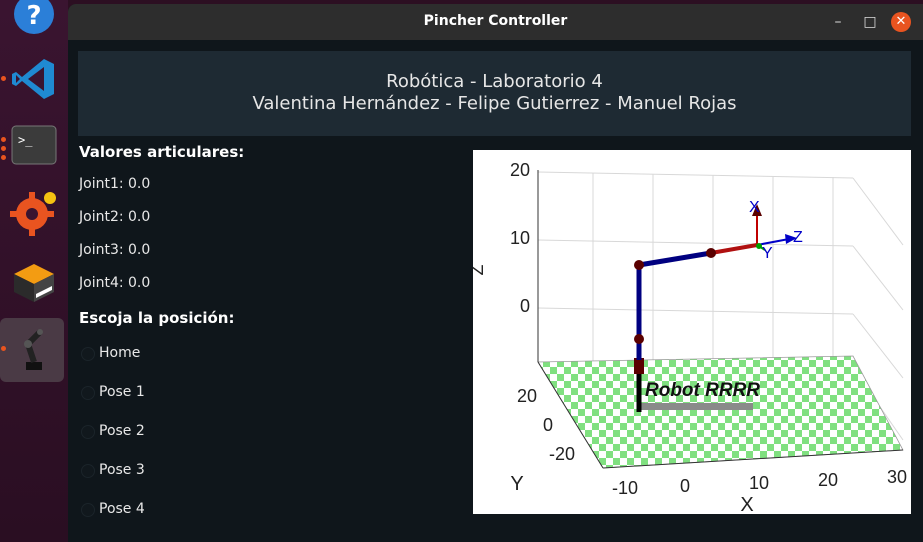 The height and width of the screenshot is (542, 923). Describe the element at coordinates (901, 22) in the screenshot. I see `close-button: ✕` at that location.